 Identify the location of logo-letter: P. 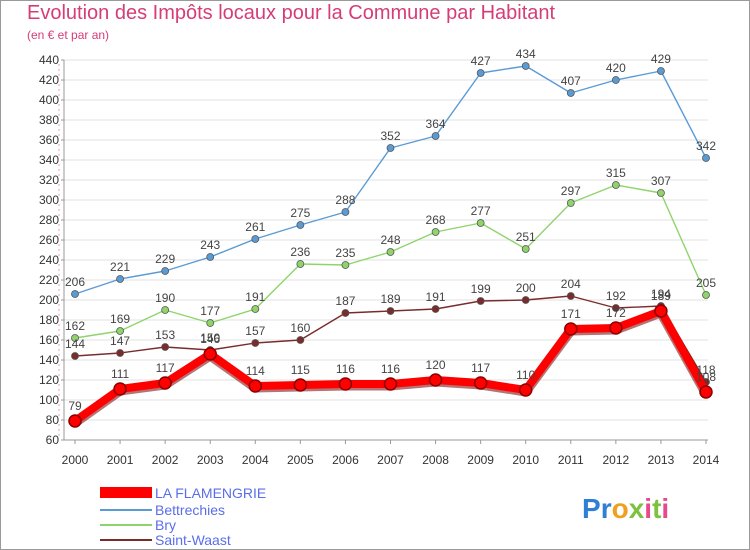
(591, 508).